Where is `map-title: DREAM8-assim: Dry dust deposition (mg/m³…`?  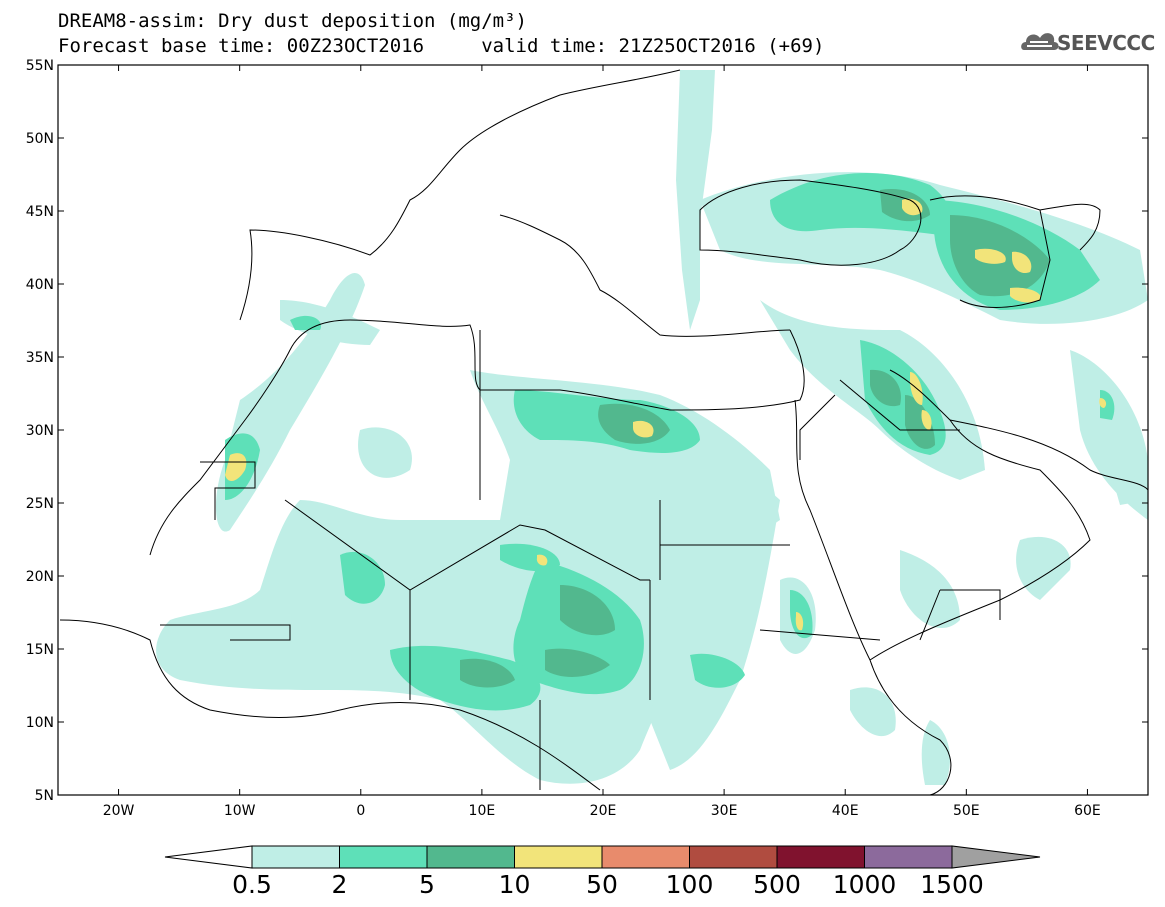
map-title: DREAM8-assim: Dry dust deposition (mg/m³… is located at coordinates (292, 21).